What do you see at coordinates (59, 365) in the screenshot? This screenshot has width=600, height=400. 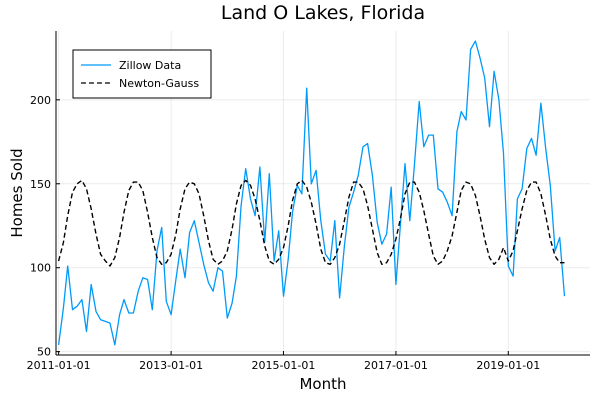 I see `x-tick-label: 2011-01-01` at bounding box center [59, 365].